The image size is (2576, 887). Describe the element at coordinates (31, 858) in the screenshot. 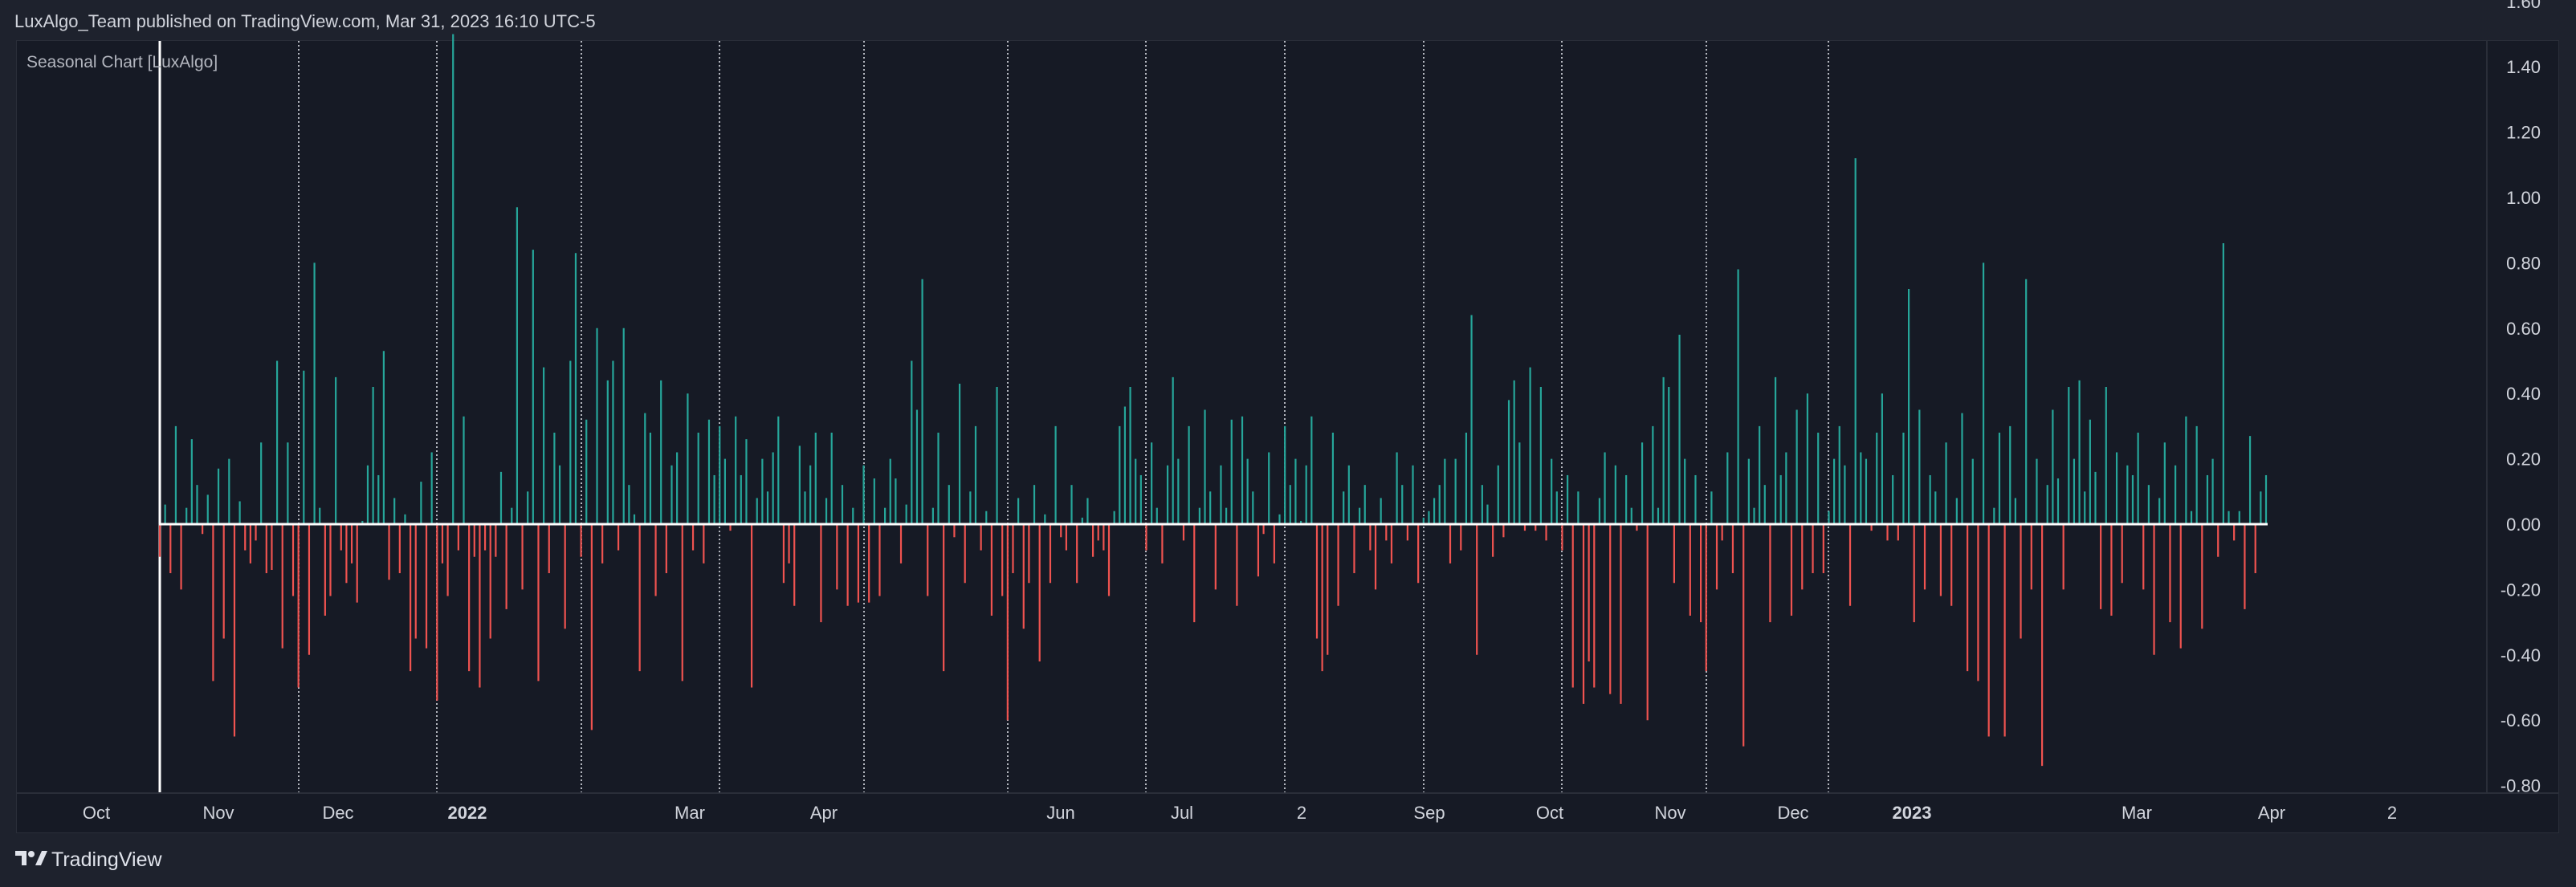

I see `tradingview-logo-icon` at that location.